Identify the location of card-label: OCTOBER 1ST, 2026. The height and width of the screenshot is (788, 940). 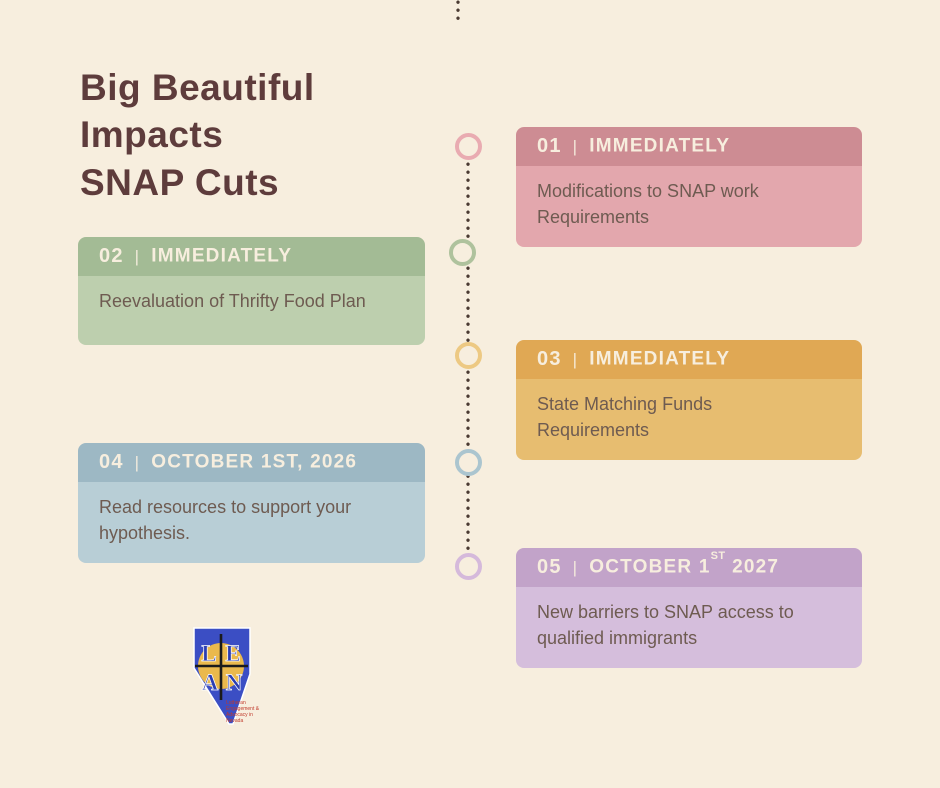
(254, 462).